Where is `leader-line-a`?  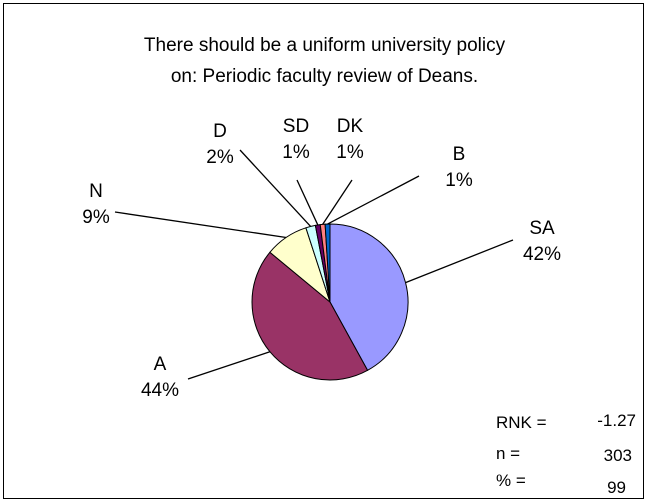 leader-line-a is located at coordinates (229, 365).